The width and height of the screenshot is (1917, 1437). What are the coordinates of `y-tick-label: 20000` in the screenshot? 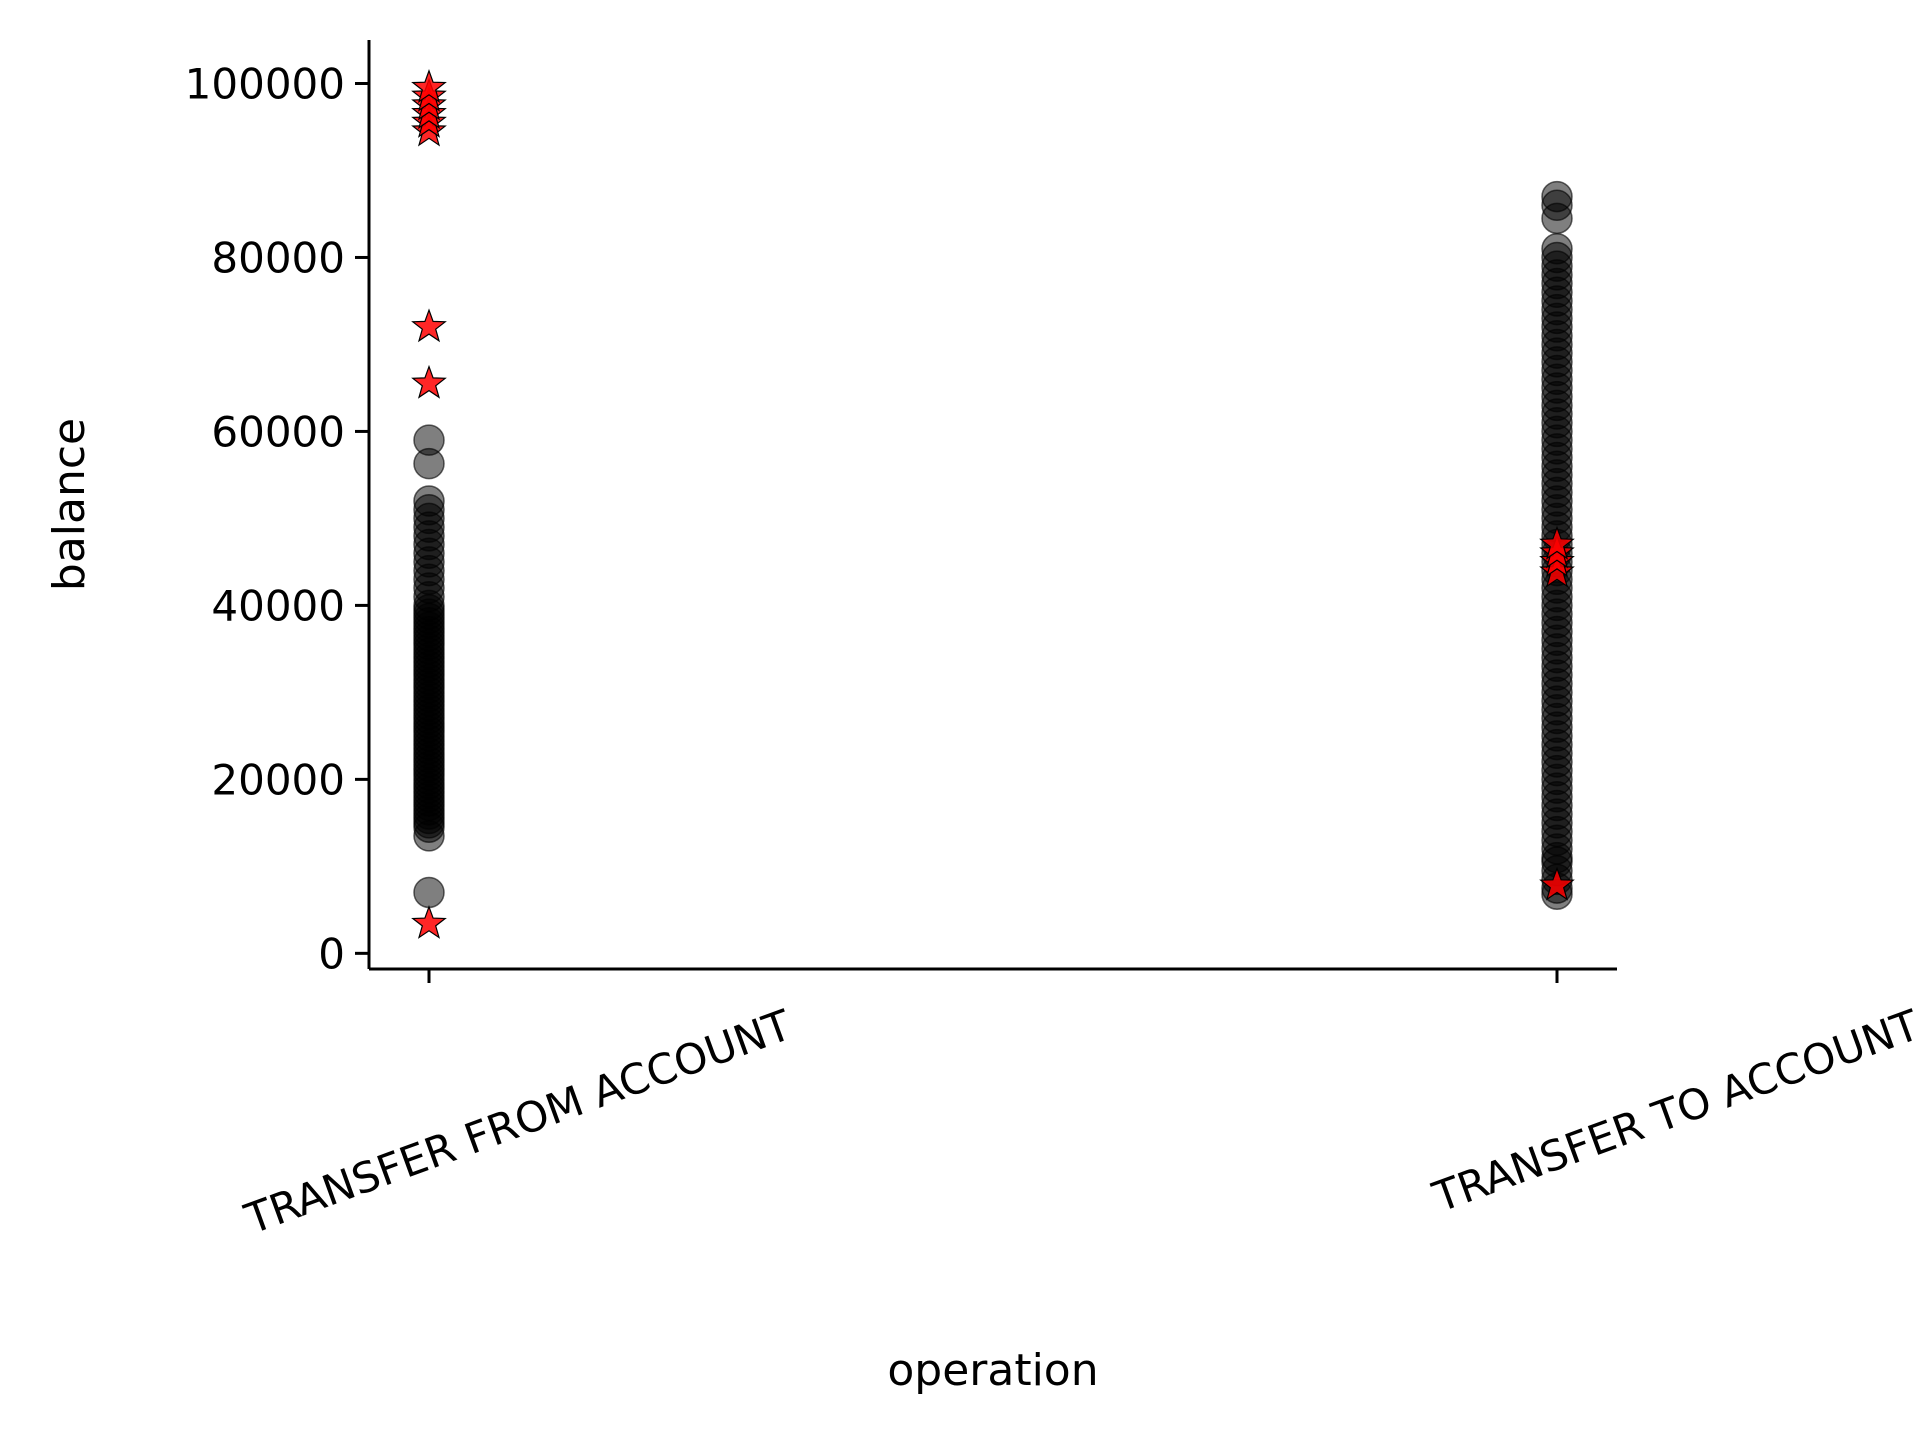 It's located at (278, 779).